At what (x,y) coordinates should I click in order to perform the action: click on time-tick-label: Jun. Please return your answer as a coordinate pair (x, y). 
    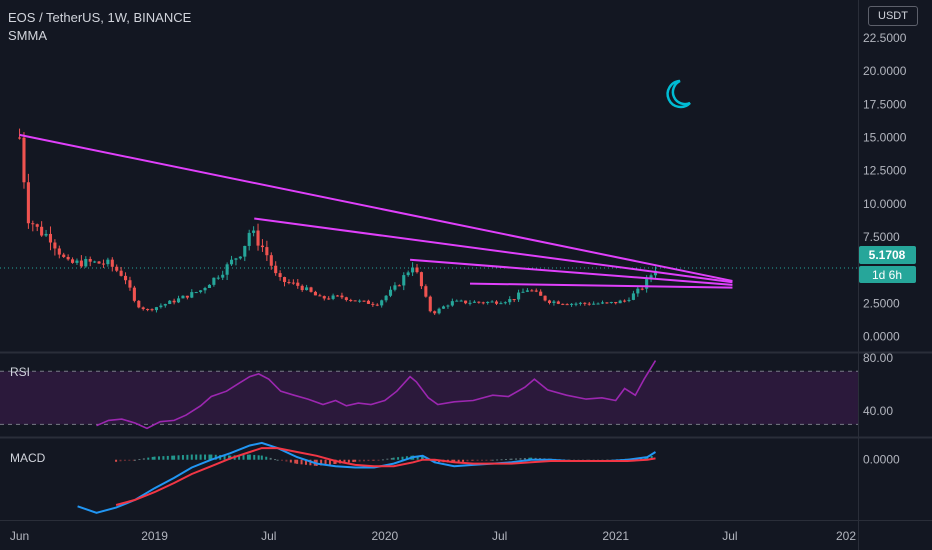
    Looking at the image, I should click on (19, 536).